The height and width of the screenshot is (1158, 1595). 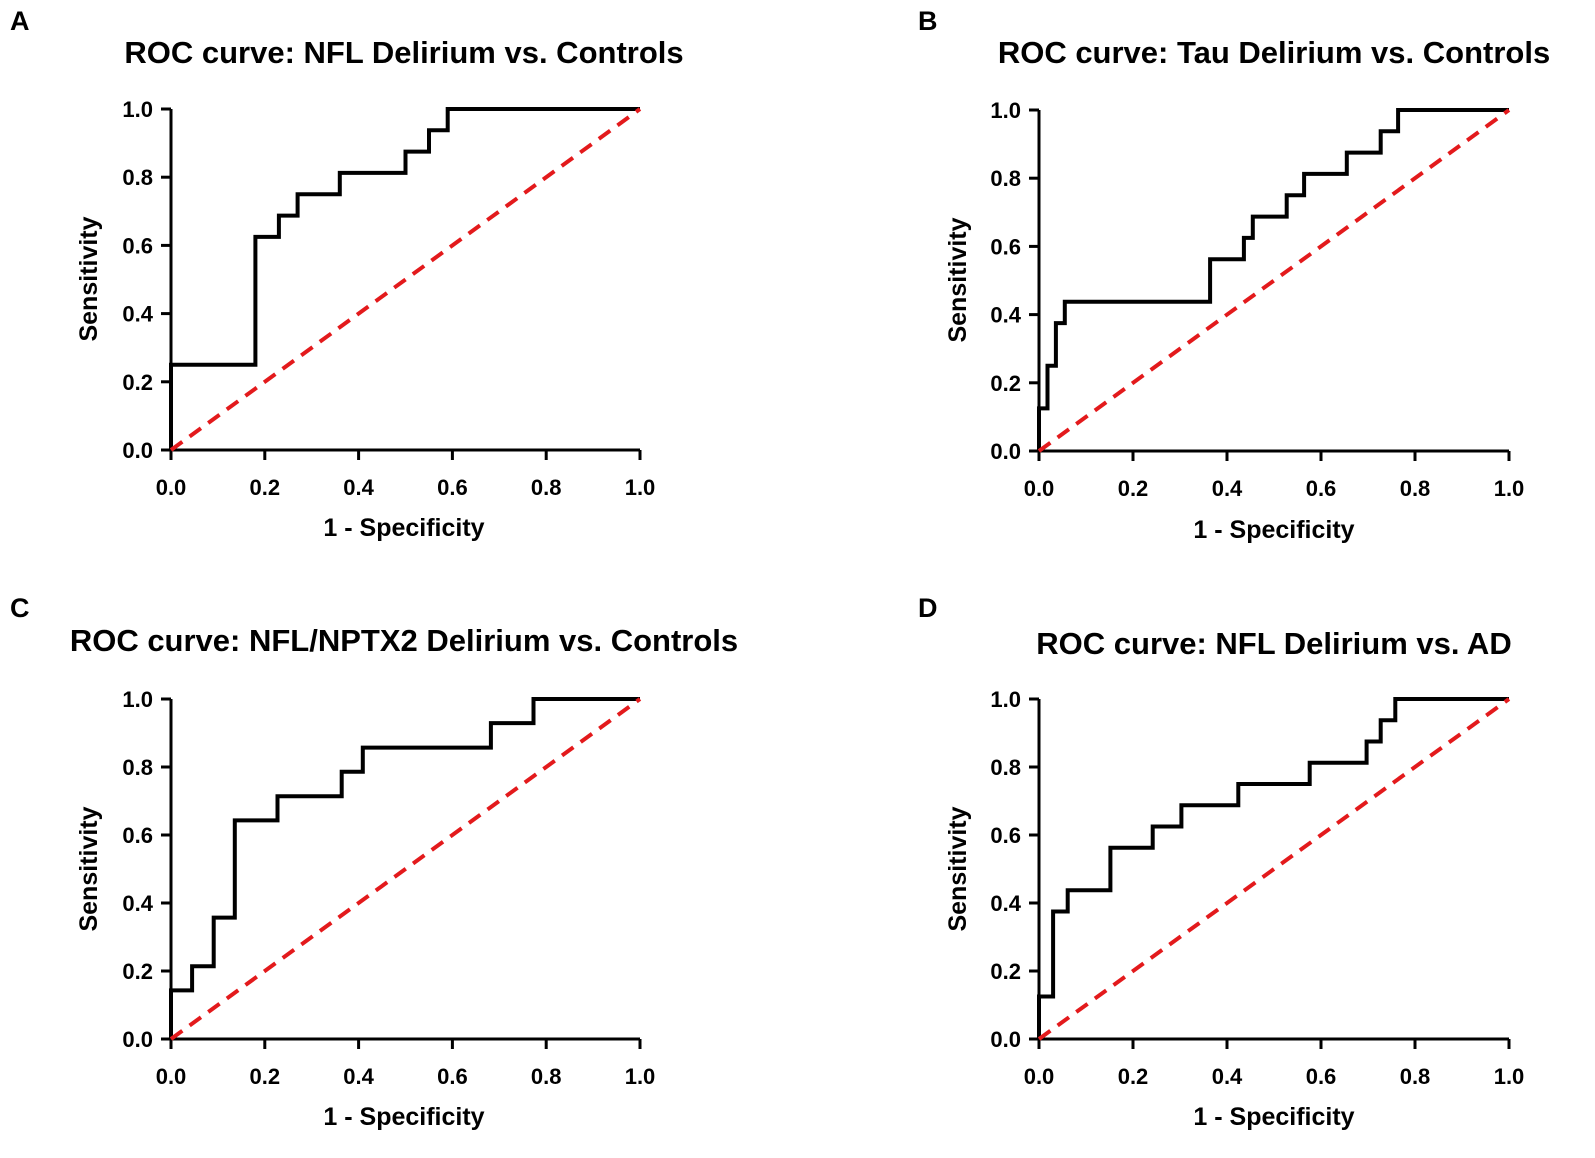 What do you see at coordinates (20, 21) in the screenshot?
I see `panel-letter: A` at bounding box center [20, 21].